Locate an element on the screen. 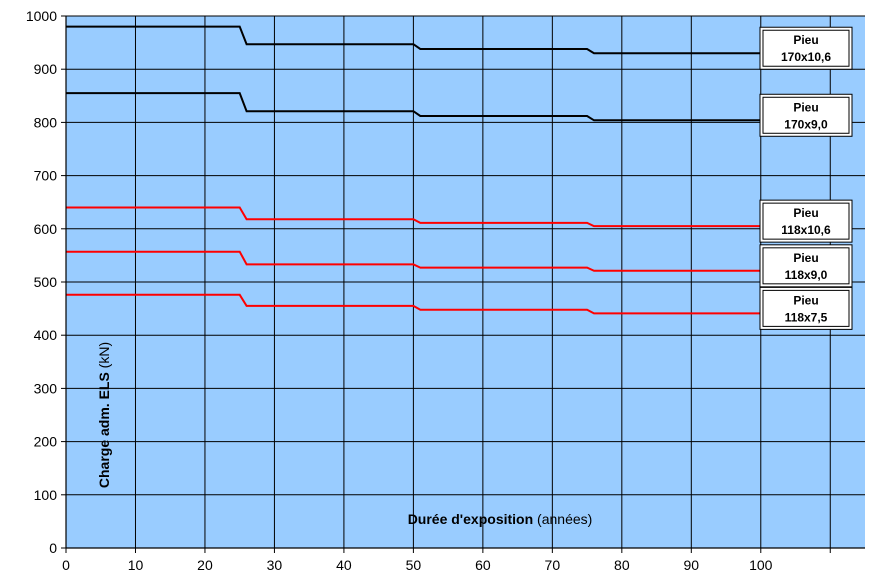 This screenshot has height=578, width=874. y-axis-title-bold: Charge adm. ELS is located at coordinates (104, 430).